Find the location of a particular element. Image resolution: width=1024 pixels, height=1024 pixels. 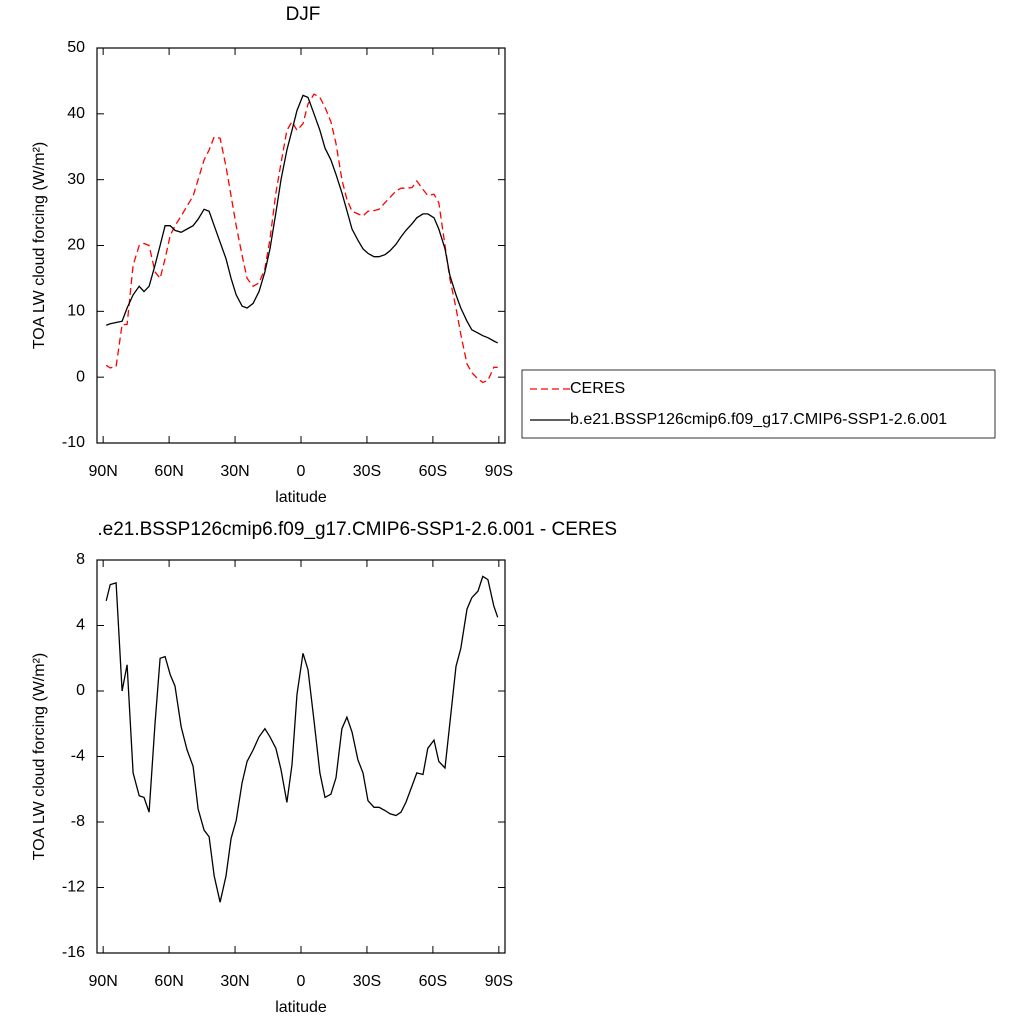

y-tick-label: 30 is located at coordinates (76, 179).